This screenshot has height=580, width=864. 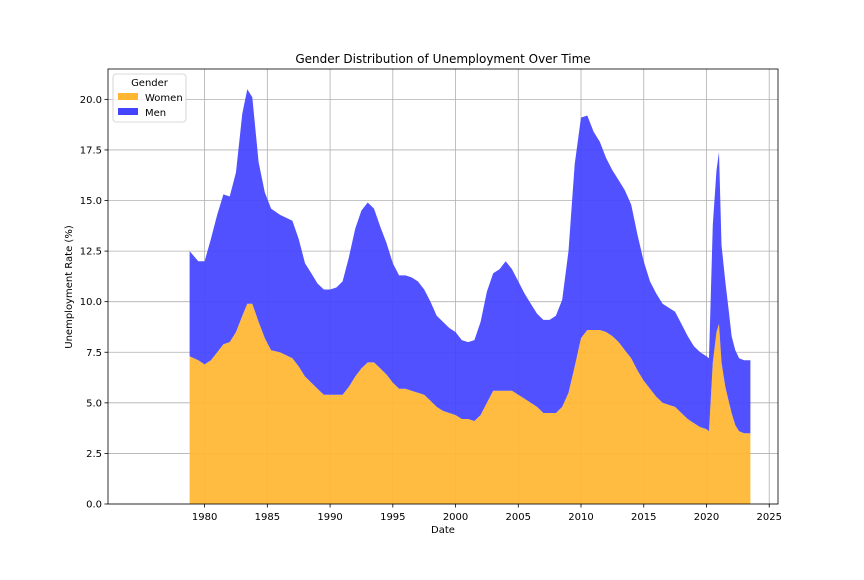 What do you see at coordinates (392, 517) in the screenshot?
I see `x-tick-label: 1995` at bounding box center [392, 517].